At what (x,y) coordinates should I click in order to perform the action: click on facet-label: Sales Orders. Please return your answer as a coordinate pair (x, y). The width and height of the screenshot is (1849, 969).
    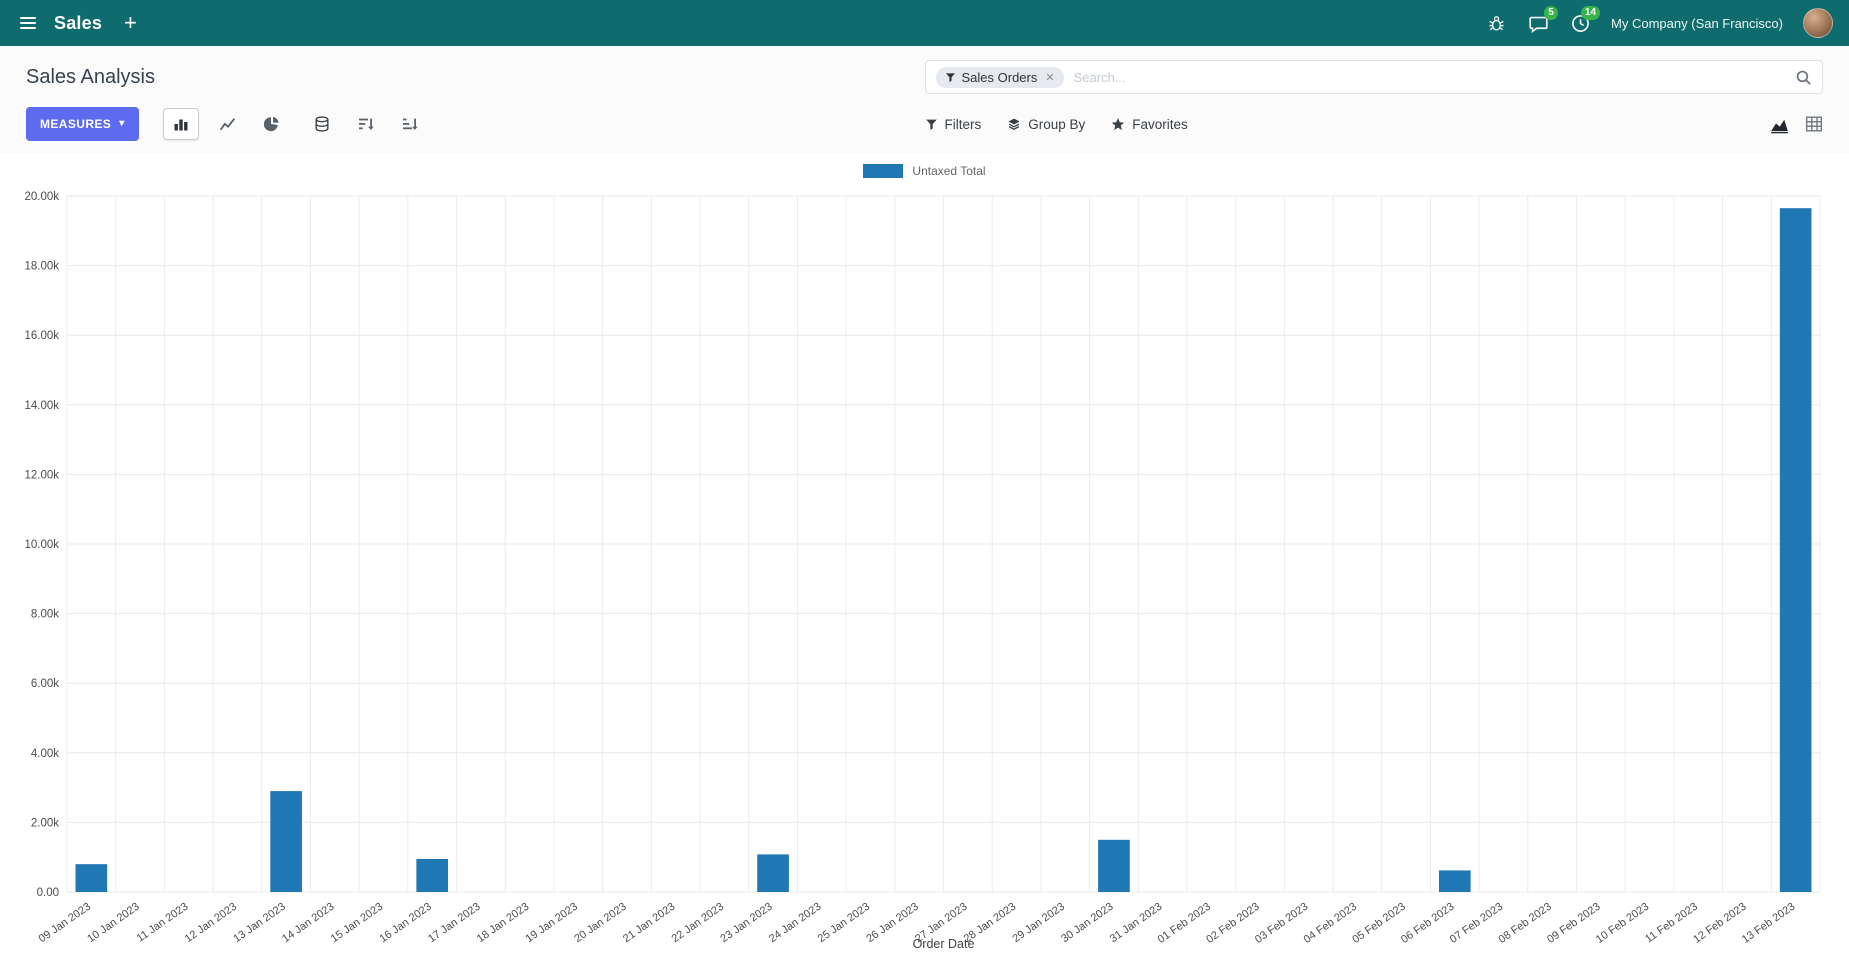
    Looking at the image, I should click on (999, 77).